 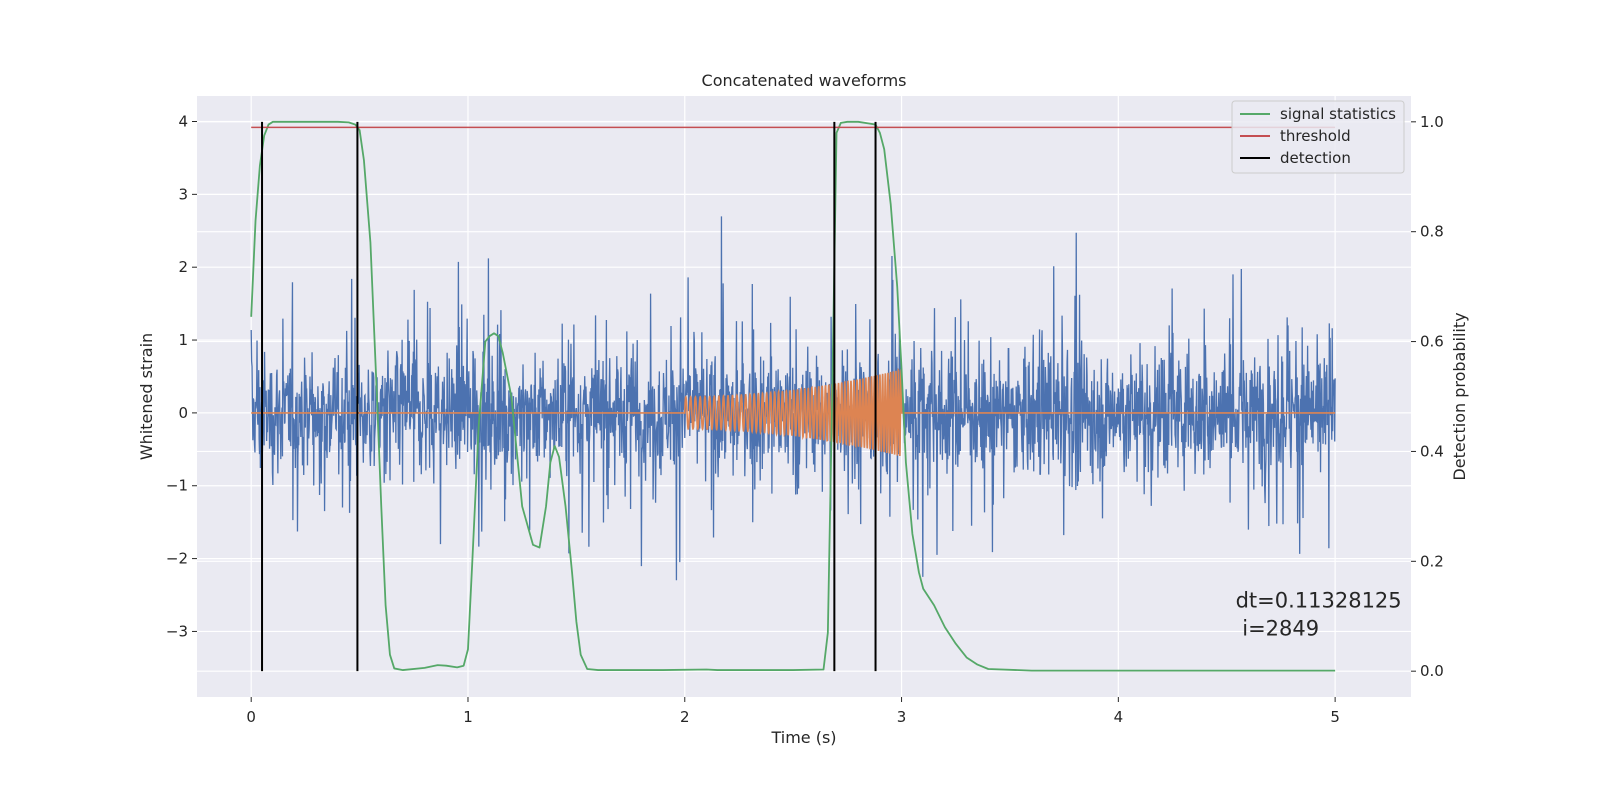 What do you see at coordinates (1315, 158) in the screenshot?
I see `legend-label: detection` at bounding box center [1315, 158].